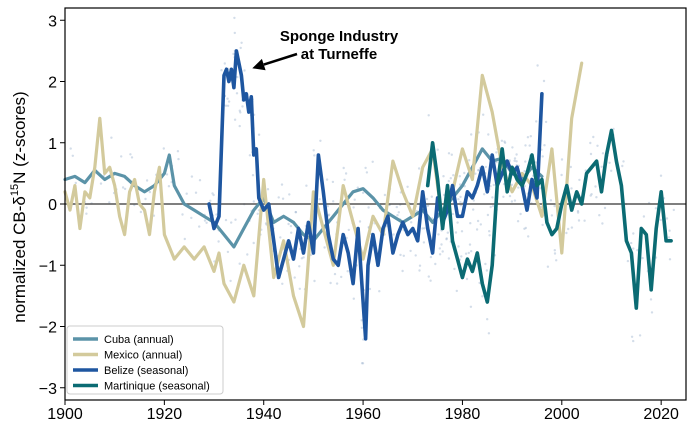 This screenshot has height=425, width=689. Describe the element at coordinates (339, 54) in the screenshot. I see `annotation-line2: at Turneffe` at that location.